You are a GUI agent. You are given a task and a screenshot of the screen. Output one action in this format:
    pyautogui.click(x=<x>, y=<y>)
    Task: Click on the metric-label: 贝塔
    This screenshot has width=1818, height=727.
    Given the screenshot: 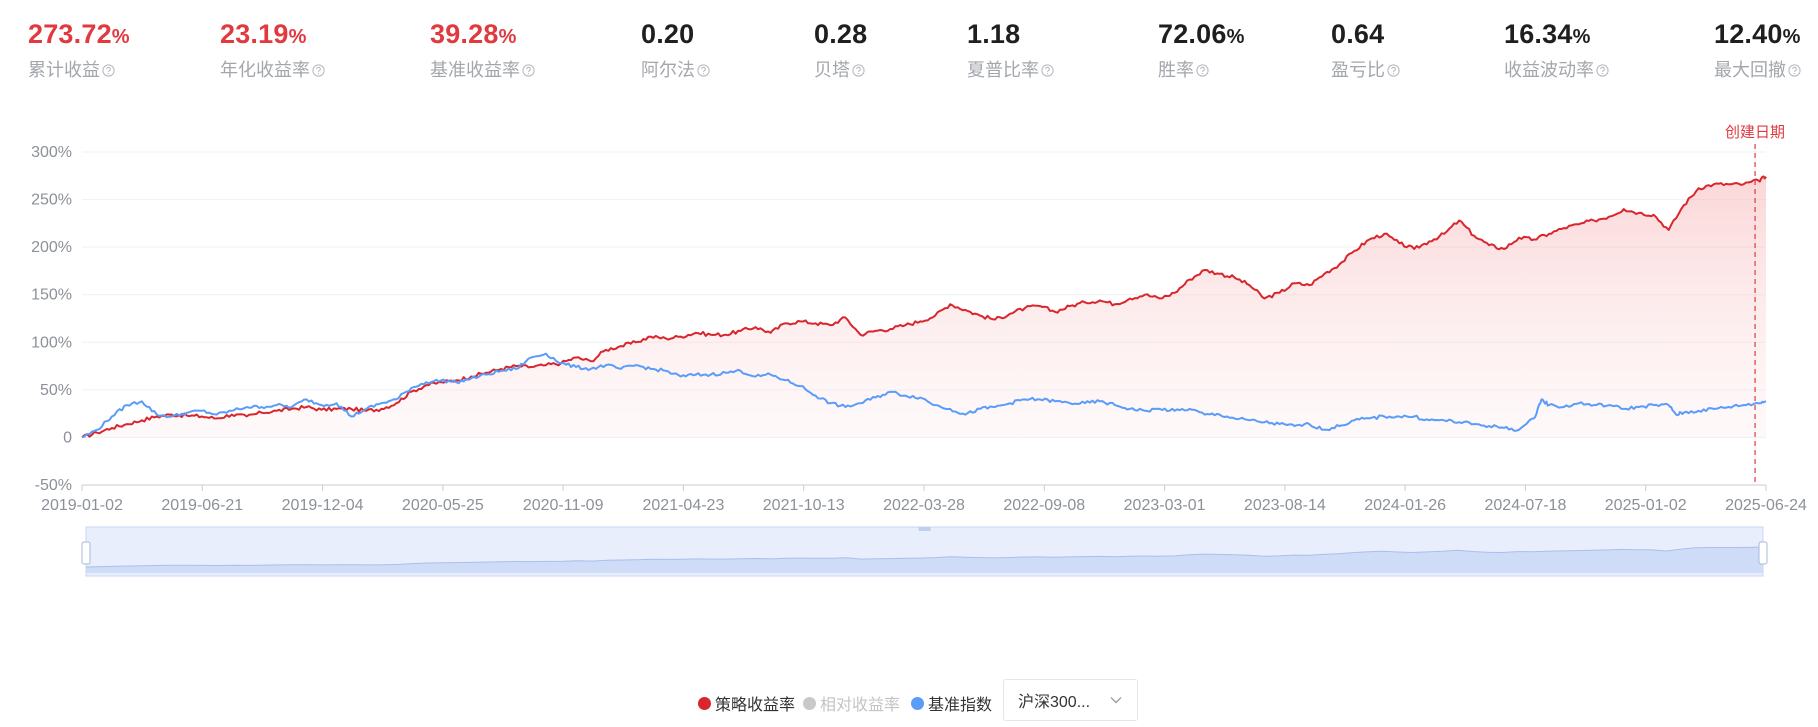 What is the action you would take?
    pyautogui.click(x=832, y=70)
    